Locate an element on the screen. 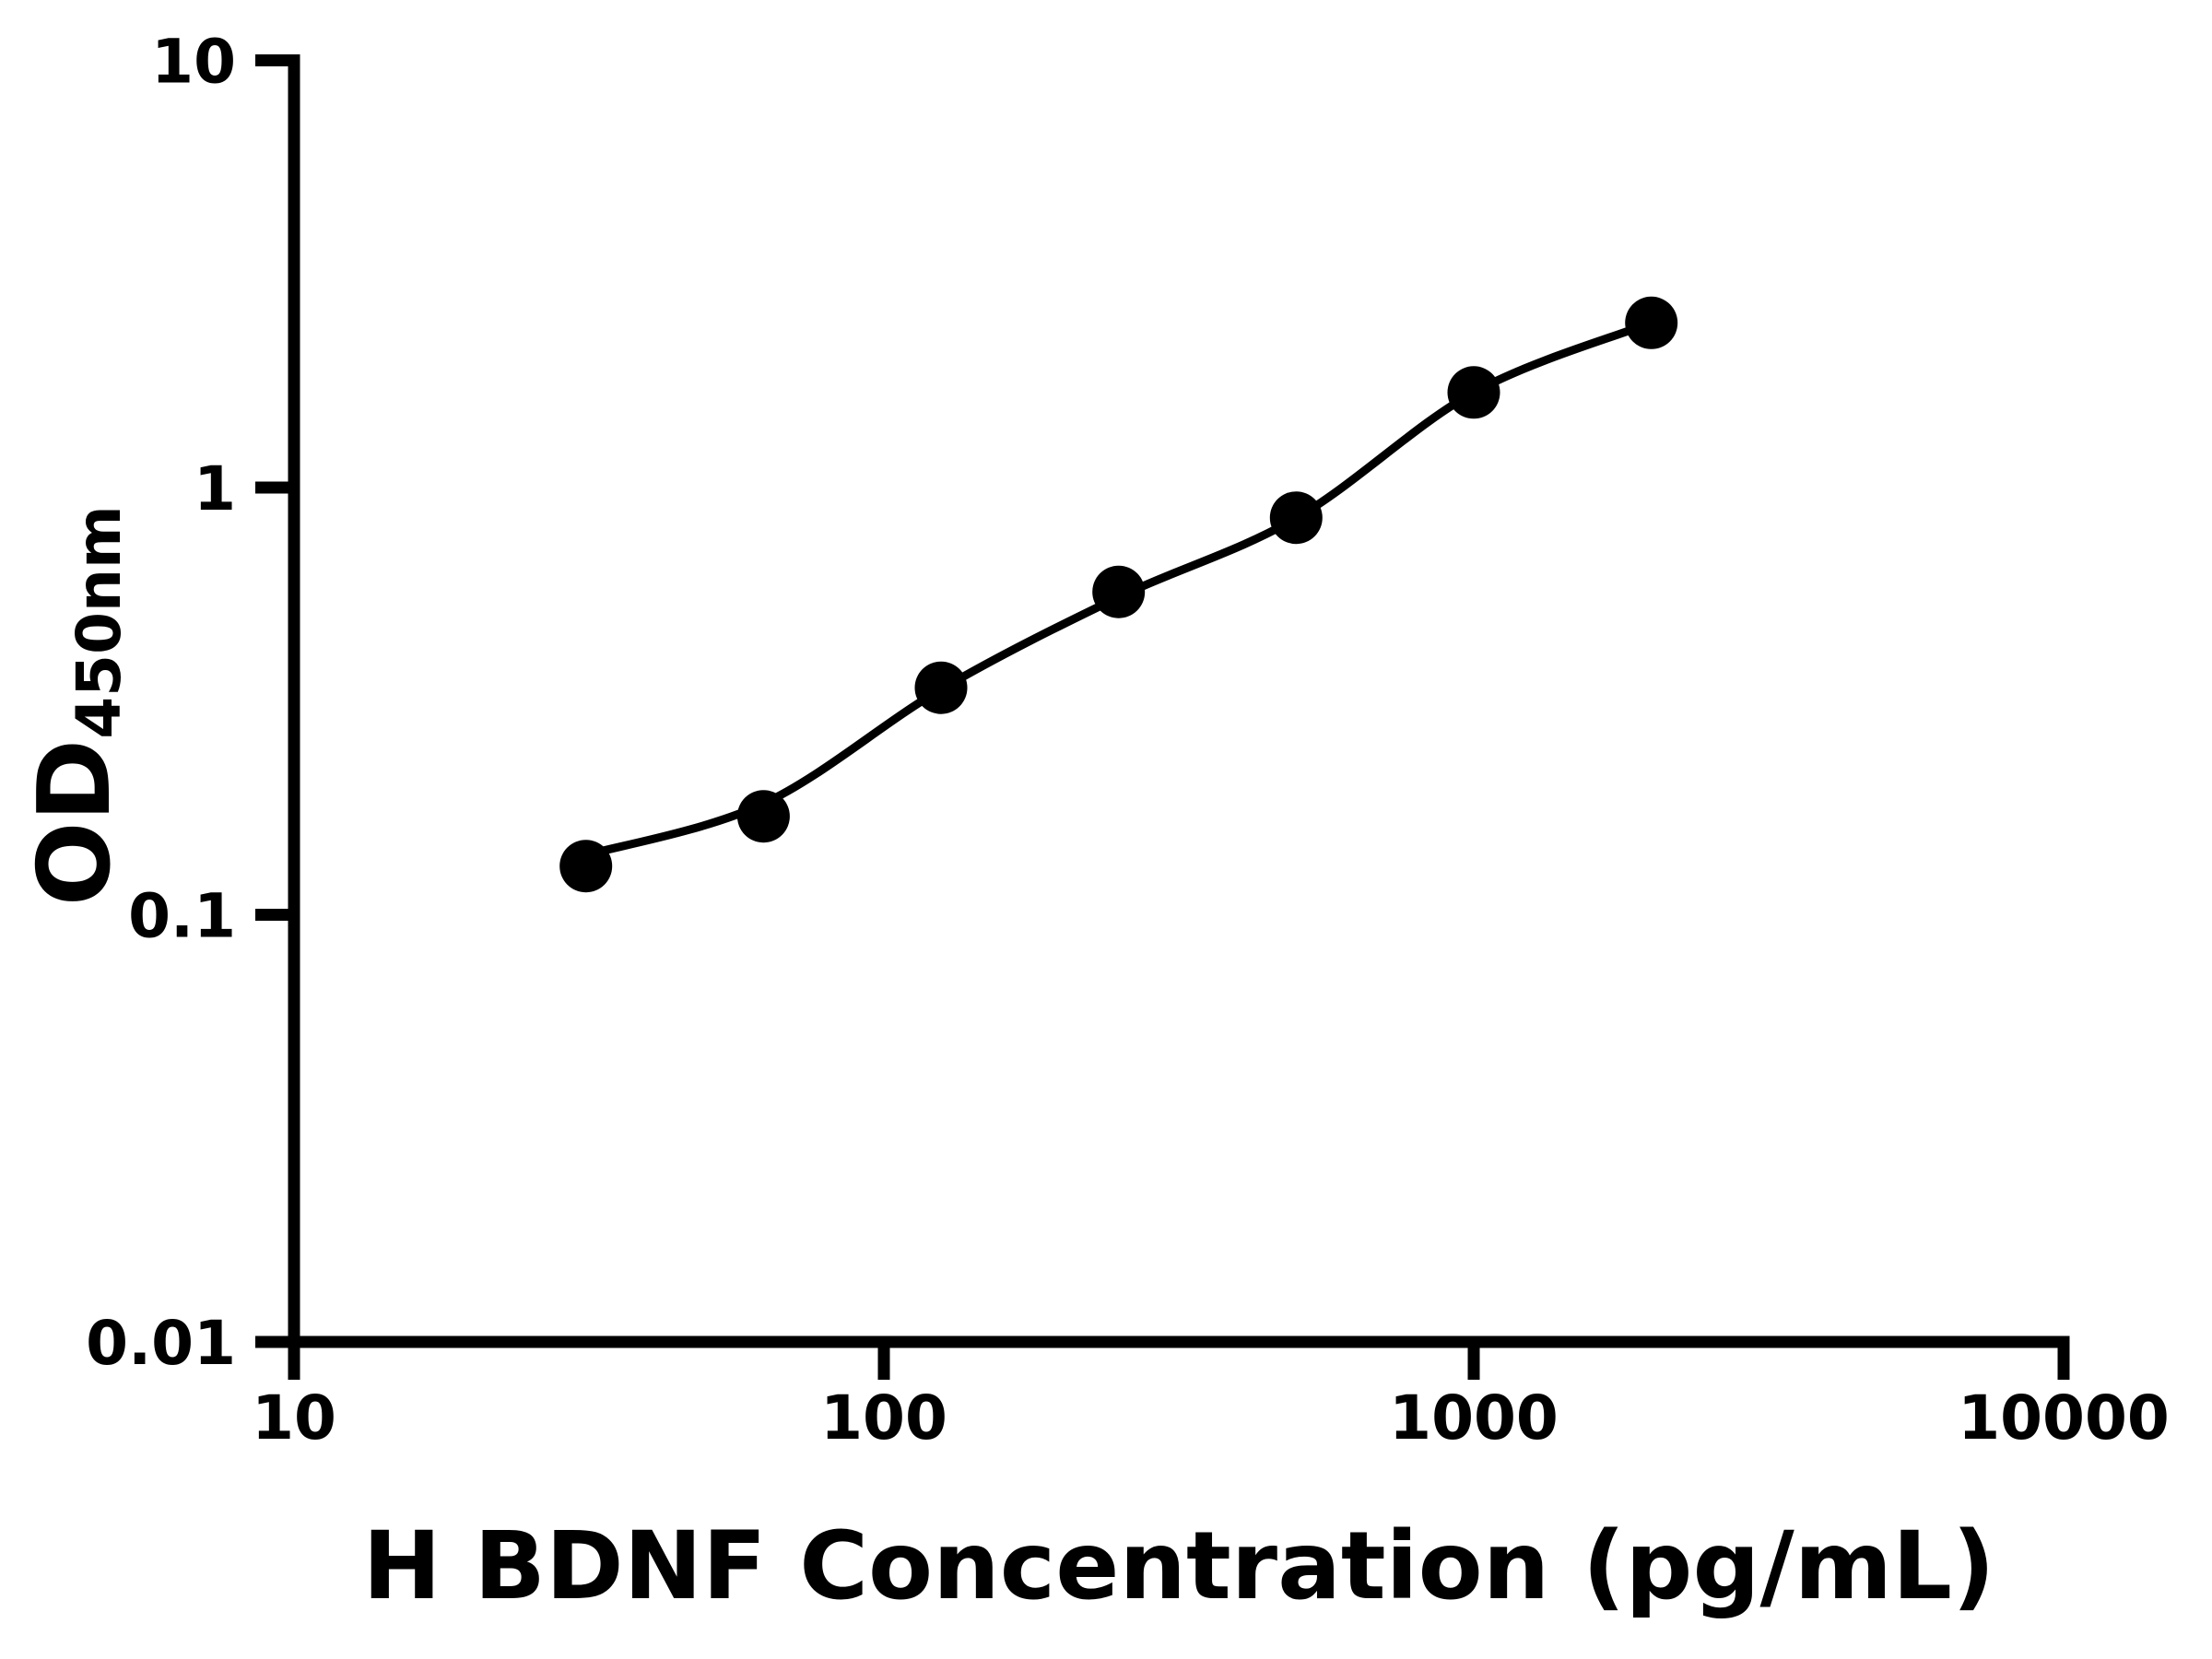 Image resolution: width=2212 pixels, height=1659 pixels. x-tick-label: 10 is located at coordinates (294, 1417).